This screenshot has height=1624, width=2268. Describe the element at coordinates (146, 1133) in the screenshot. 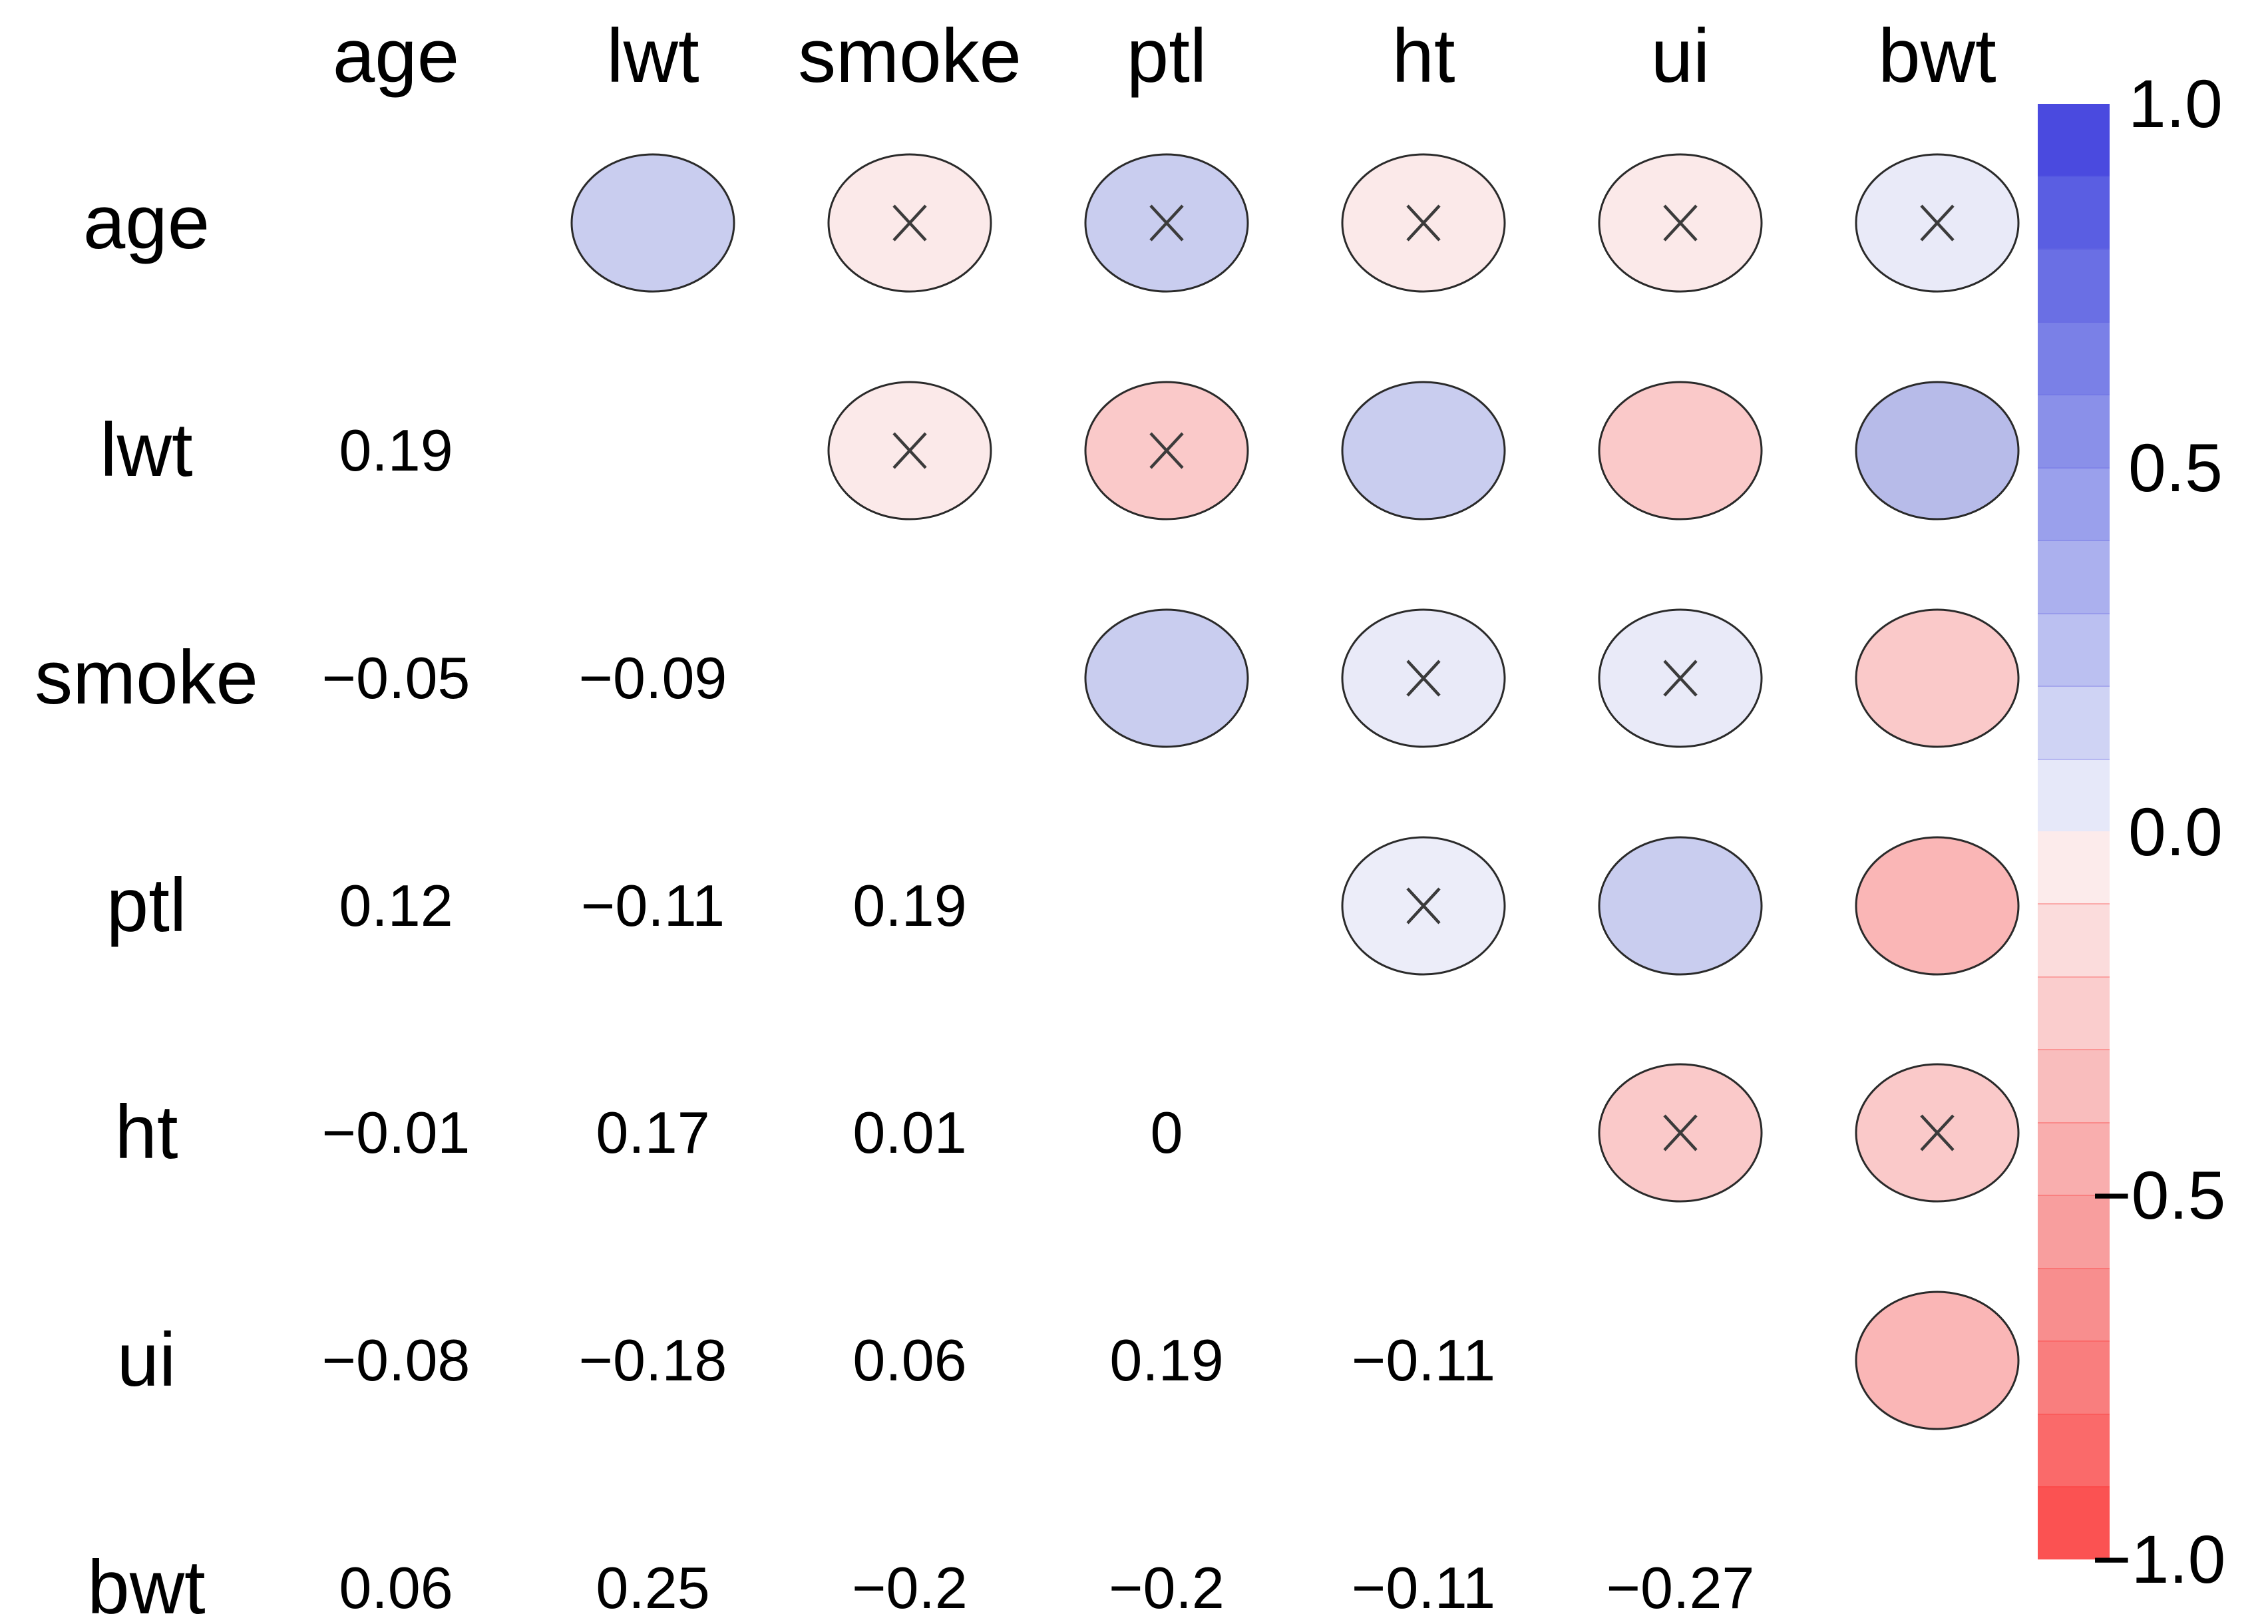

I see `row-label-ht: ht` at that location.